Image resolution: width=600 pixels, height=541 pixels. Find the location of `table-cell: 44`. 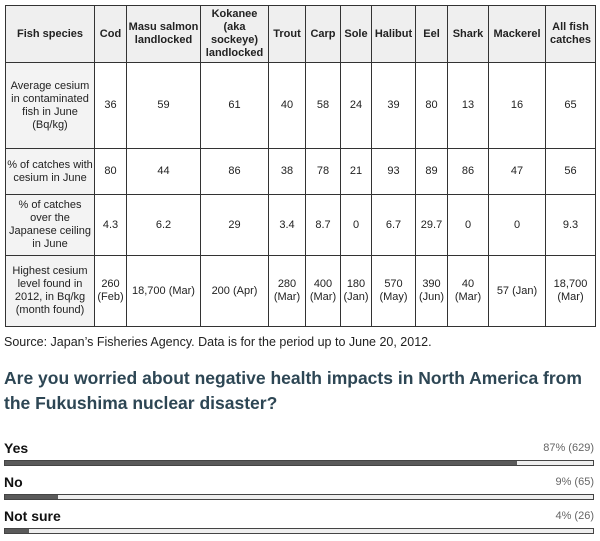

table-cell: 44 is located at coordinates (163, 171).